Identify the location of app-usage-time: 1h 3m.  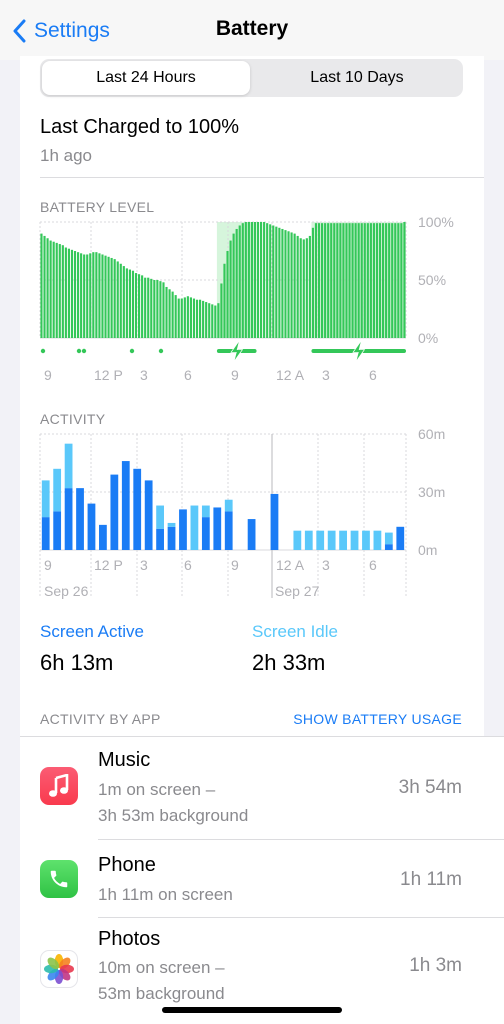
(435, 965).